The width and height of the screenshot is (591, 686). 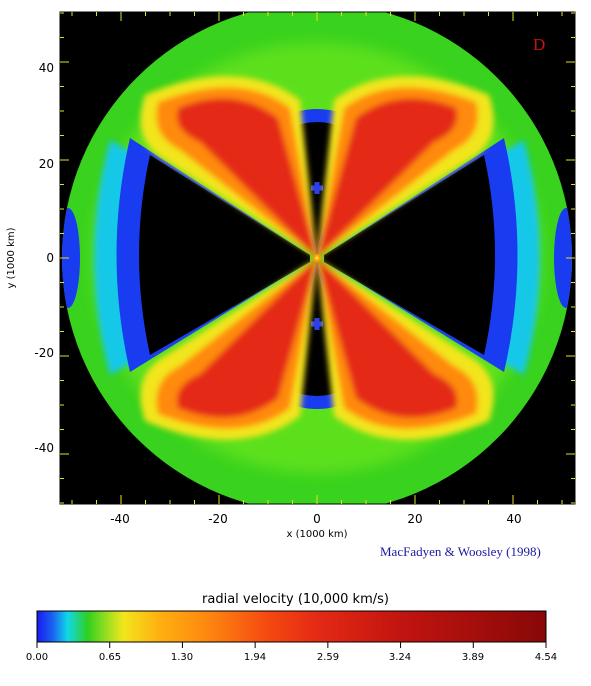 I want to click on x-tick-label-0: 0, so click(x=317, y=519).